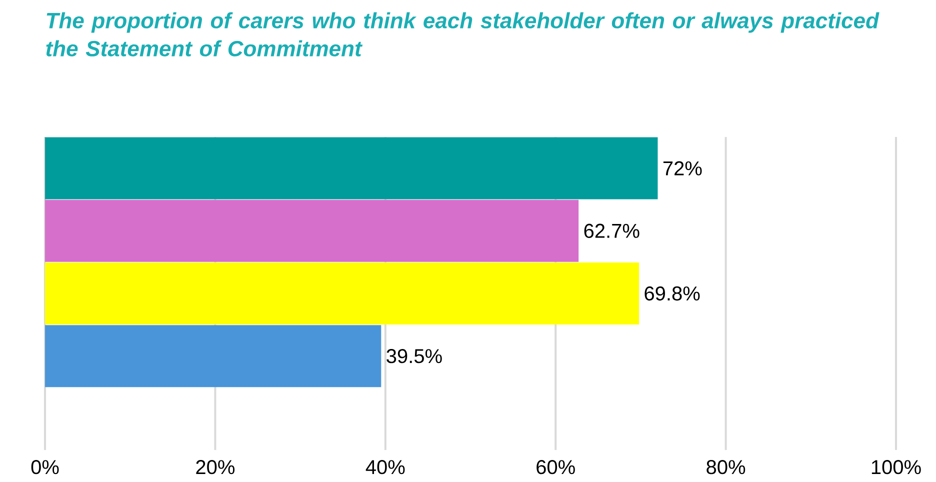  What do you see at coordinates (672, 293) in the screenshot?
I see `data-label: 69.8%` at bounding box center [672, 293].